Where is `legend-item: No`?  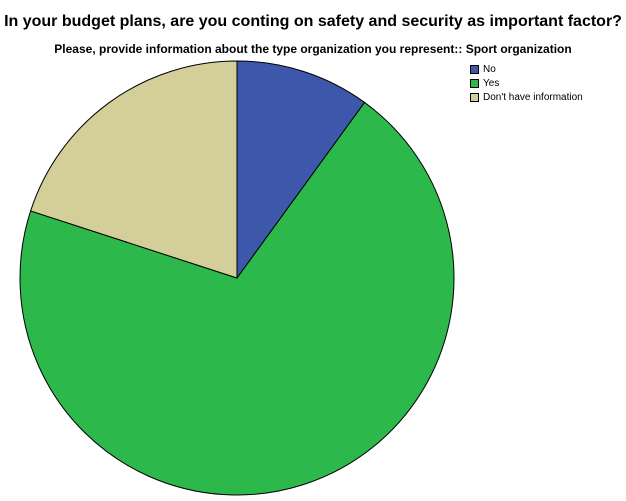
legend-item: No is located at coordinates (526, 69).